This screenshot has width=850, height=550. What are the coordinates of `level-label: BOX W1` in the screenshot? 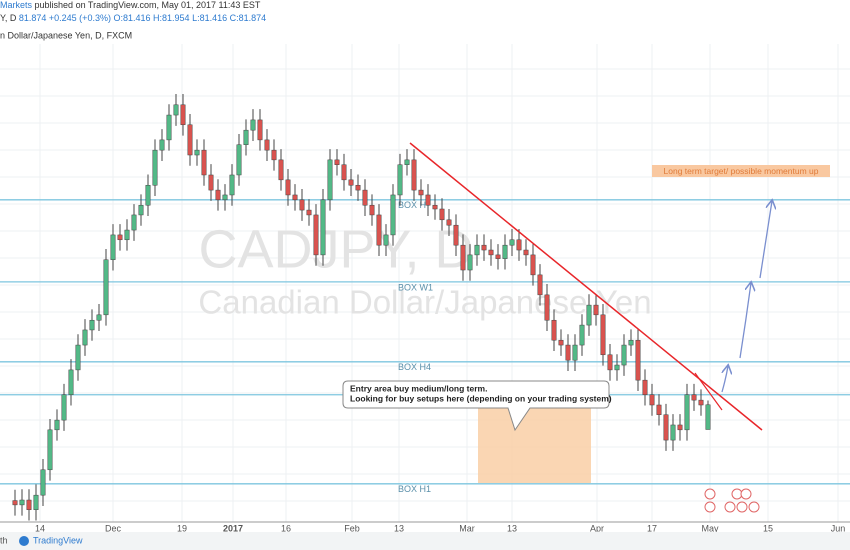 It's located at (415, 287).